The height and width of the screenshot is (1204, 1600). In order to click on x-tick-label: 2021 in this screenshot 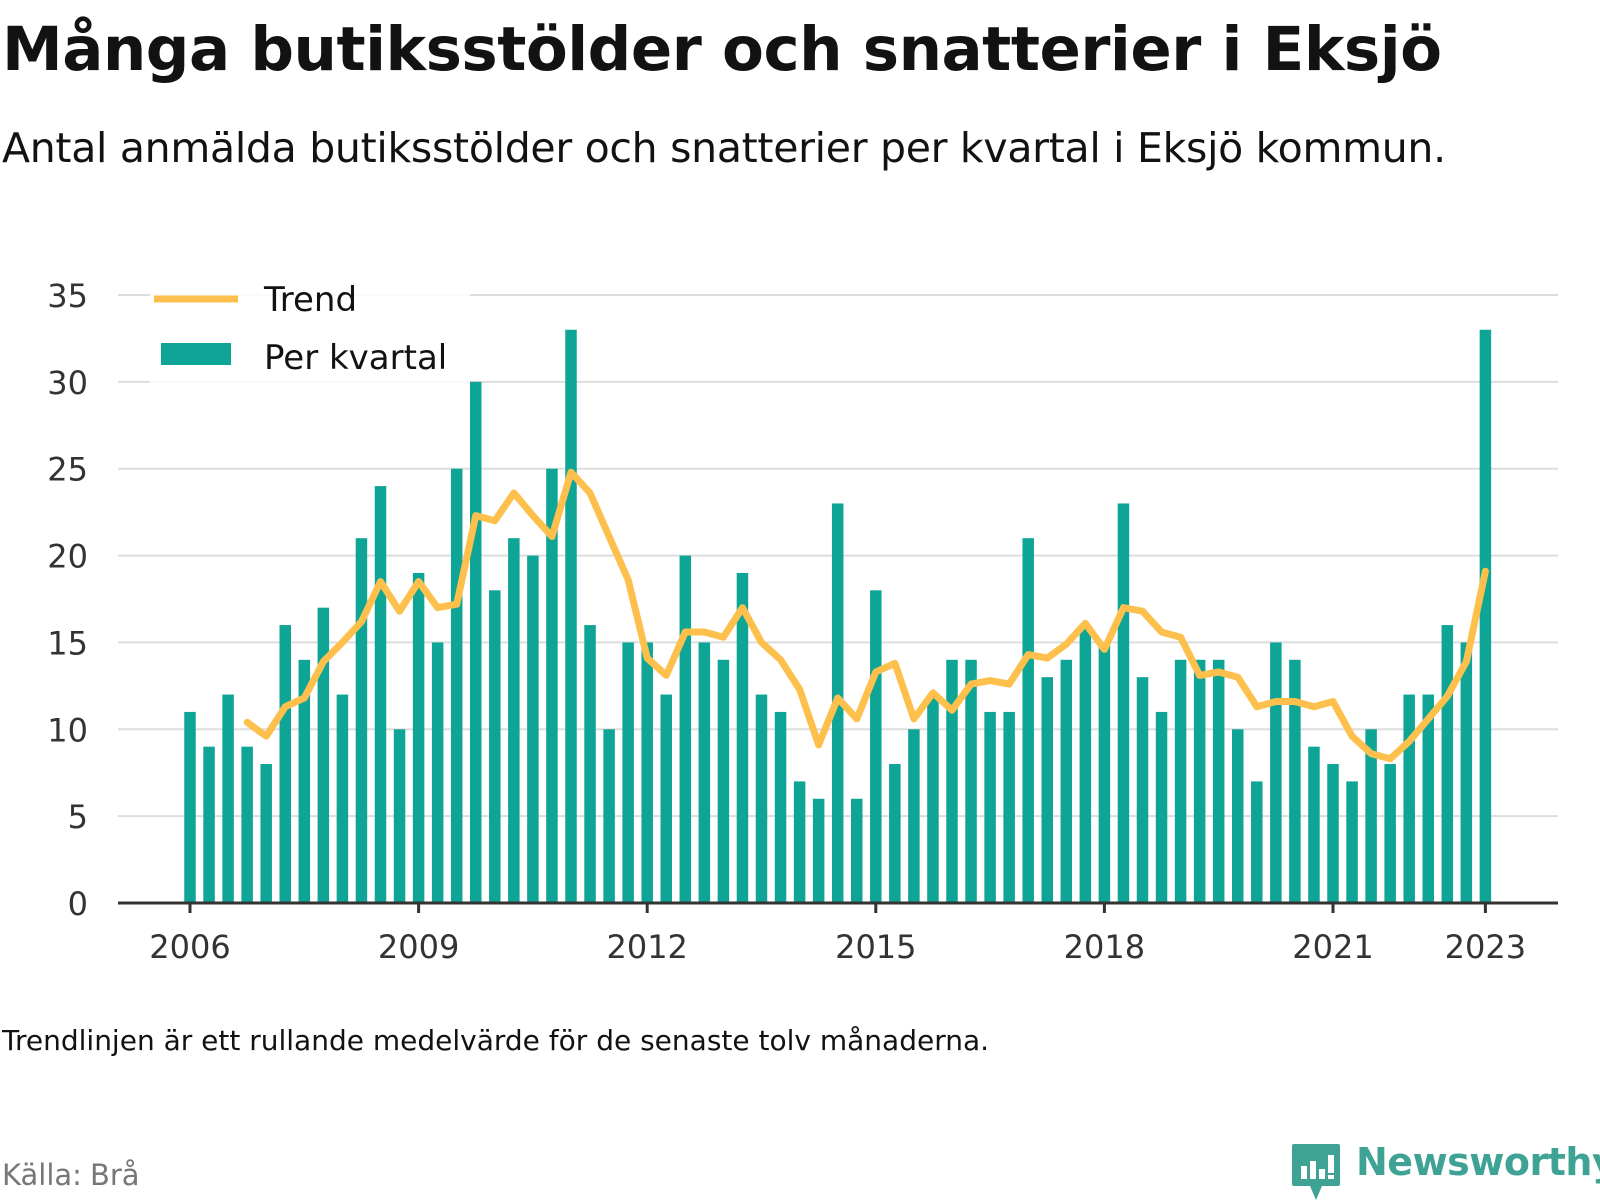, I will do `click(1332, 947)`.